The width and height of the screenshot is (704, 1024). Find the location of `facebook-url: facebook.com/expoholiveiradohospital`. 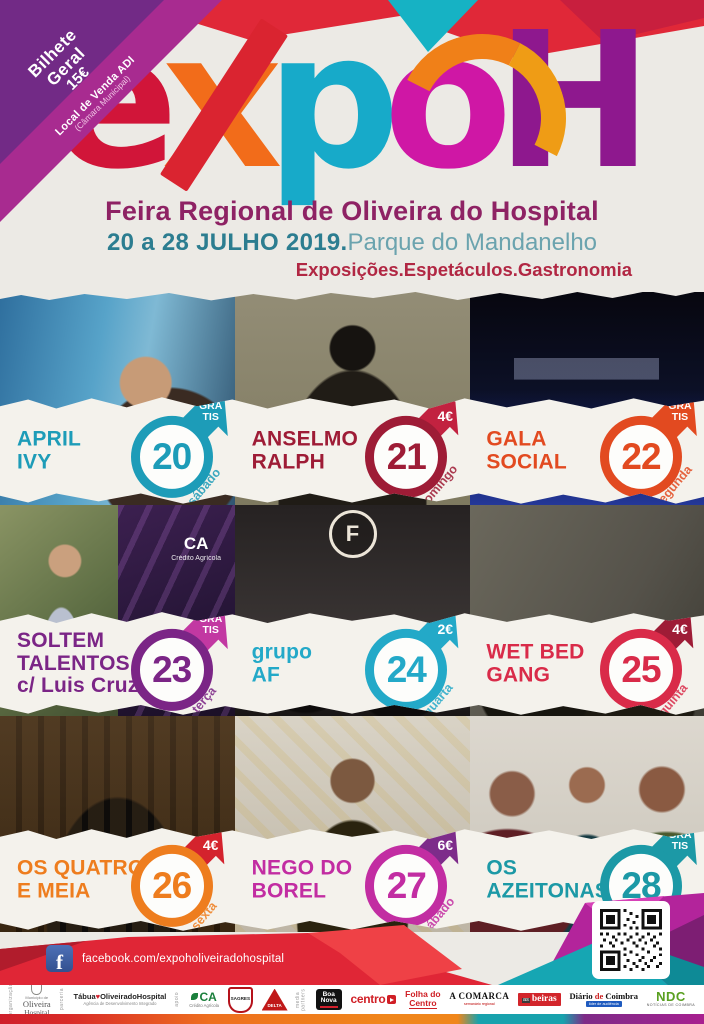

facebook-url: facebook.com/expoholiveiradohospital is located at coordinates (183, 959).